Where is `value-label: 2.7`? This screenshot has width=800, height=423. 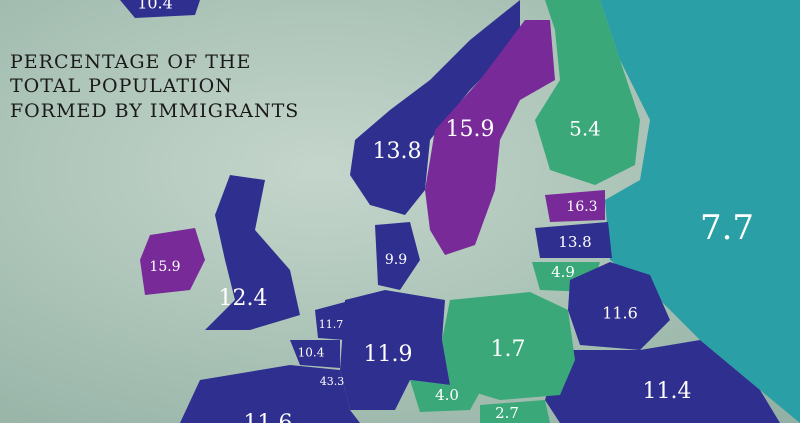
value-label: 2.7 is located at coordinates (507, 413).